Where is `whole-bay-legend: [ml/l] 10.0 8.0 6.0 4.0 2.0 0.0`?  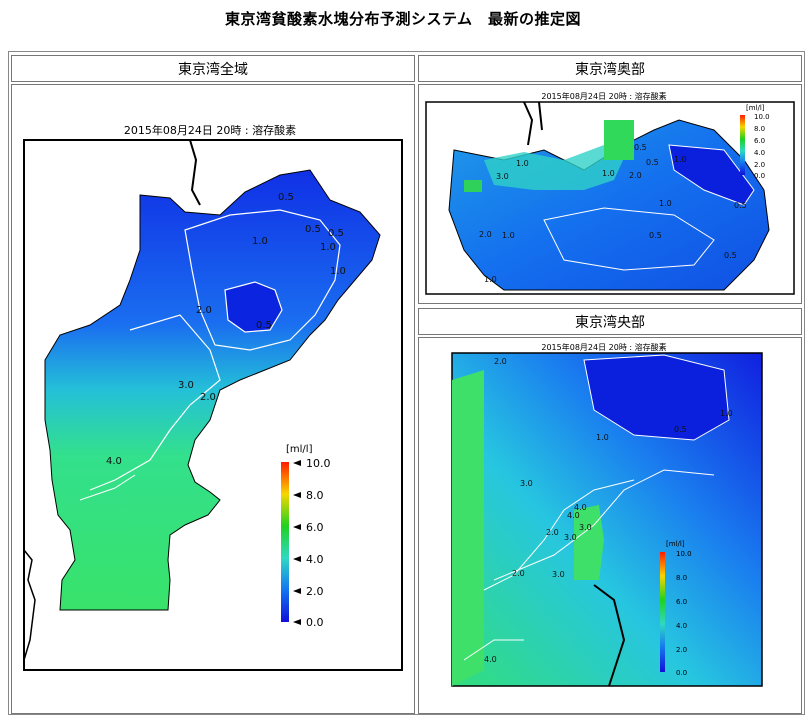 whole-bay-legend: [ml/l] 10.0 8.0 6.0 4.0 2.0 0.0 is located at coordinates (306, 536).